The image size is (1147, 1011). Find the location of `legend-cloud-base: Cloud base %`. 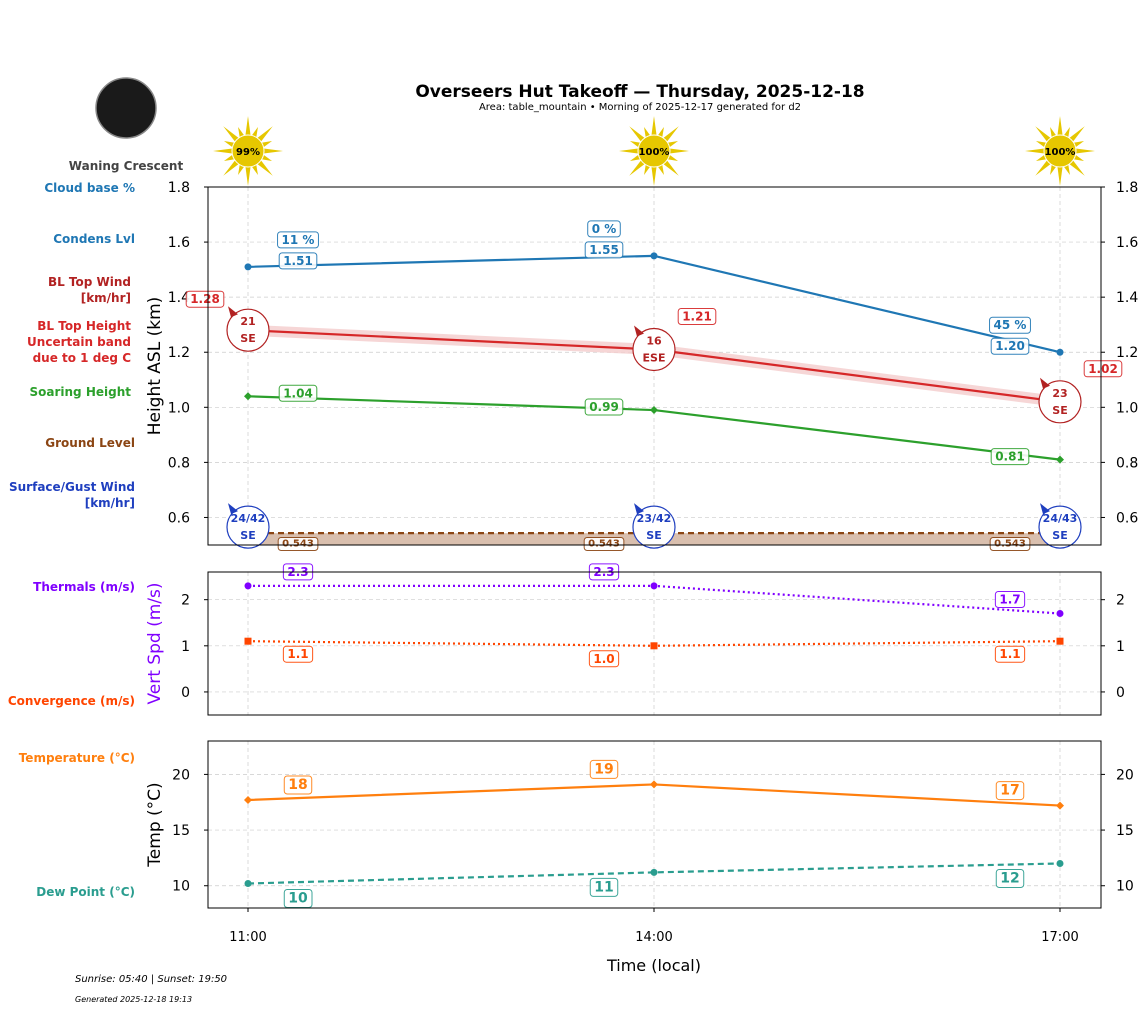

legend-cloud-base: Cloud base % is located at coordinates (89, 188).